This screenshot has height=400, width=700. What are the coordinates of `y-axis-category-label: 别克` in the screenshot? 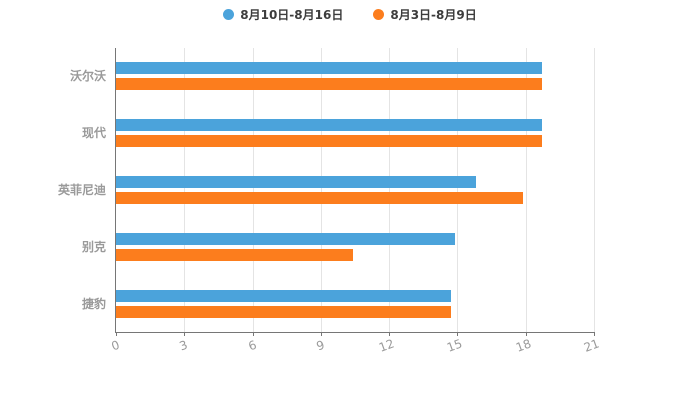 It's located at (93, 246).